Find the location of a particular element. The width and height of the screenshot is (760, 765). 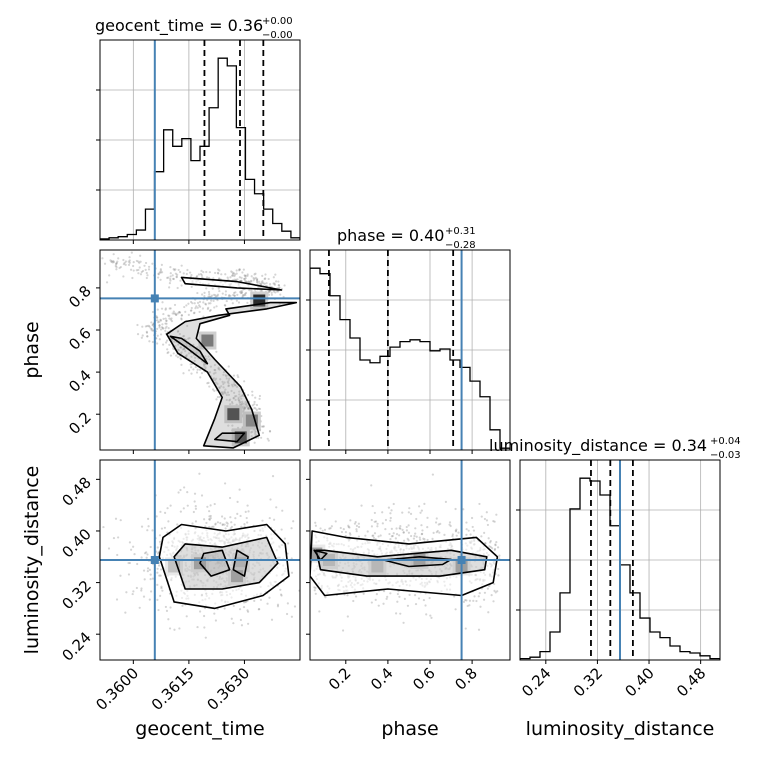

x-tick-label-luminosity_distance: 0.24 is located at coordinates (536, 682).